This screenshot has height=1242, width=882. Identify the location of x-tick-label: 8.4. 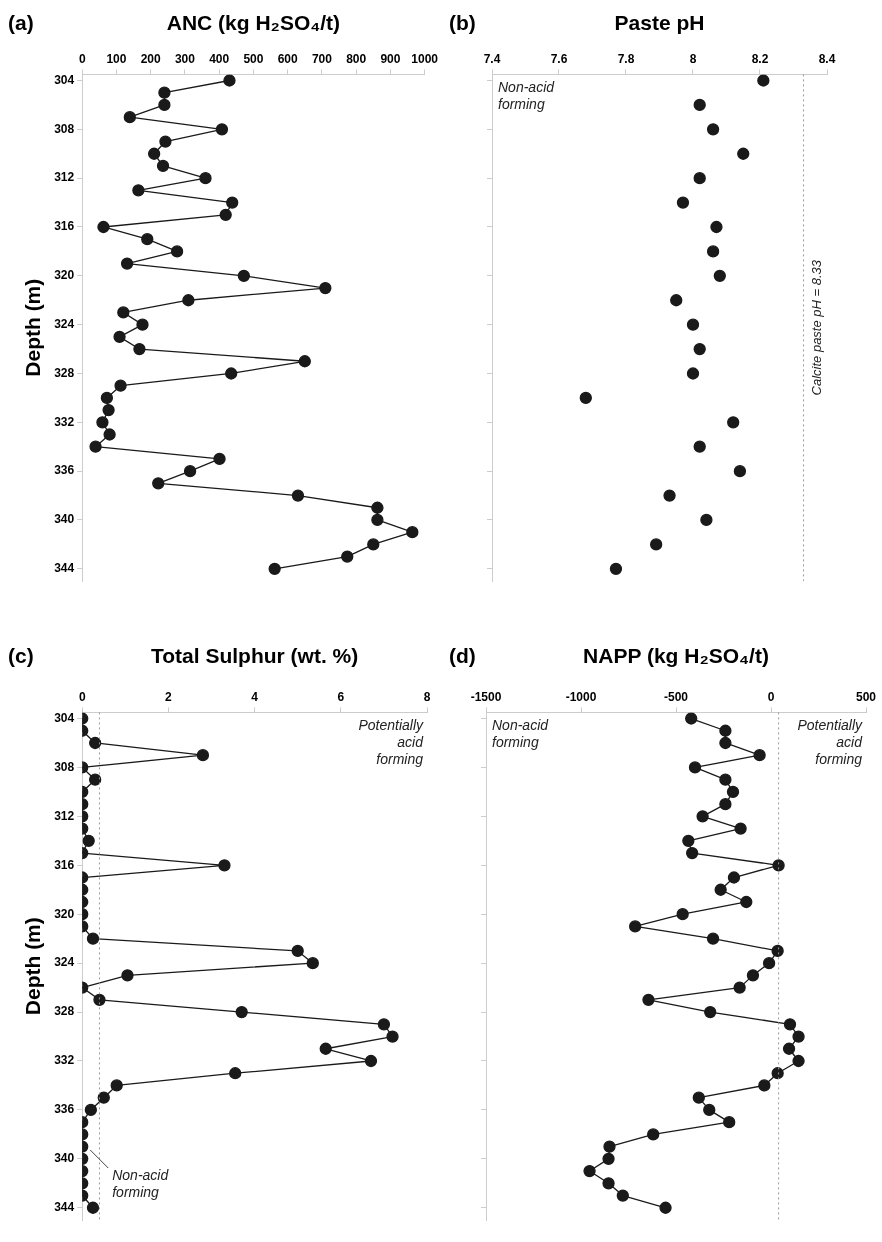
(827, 58).